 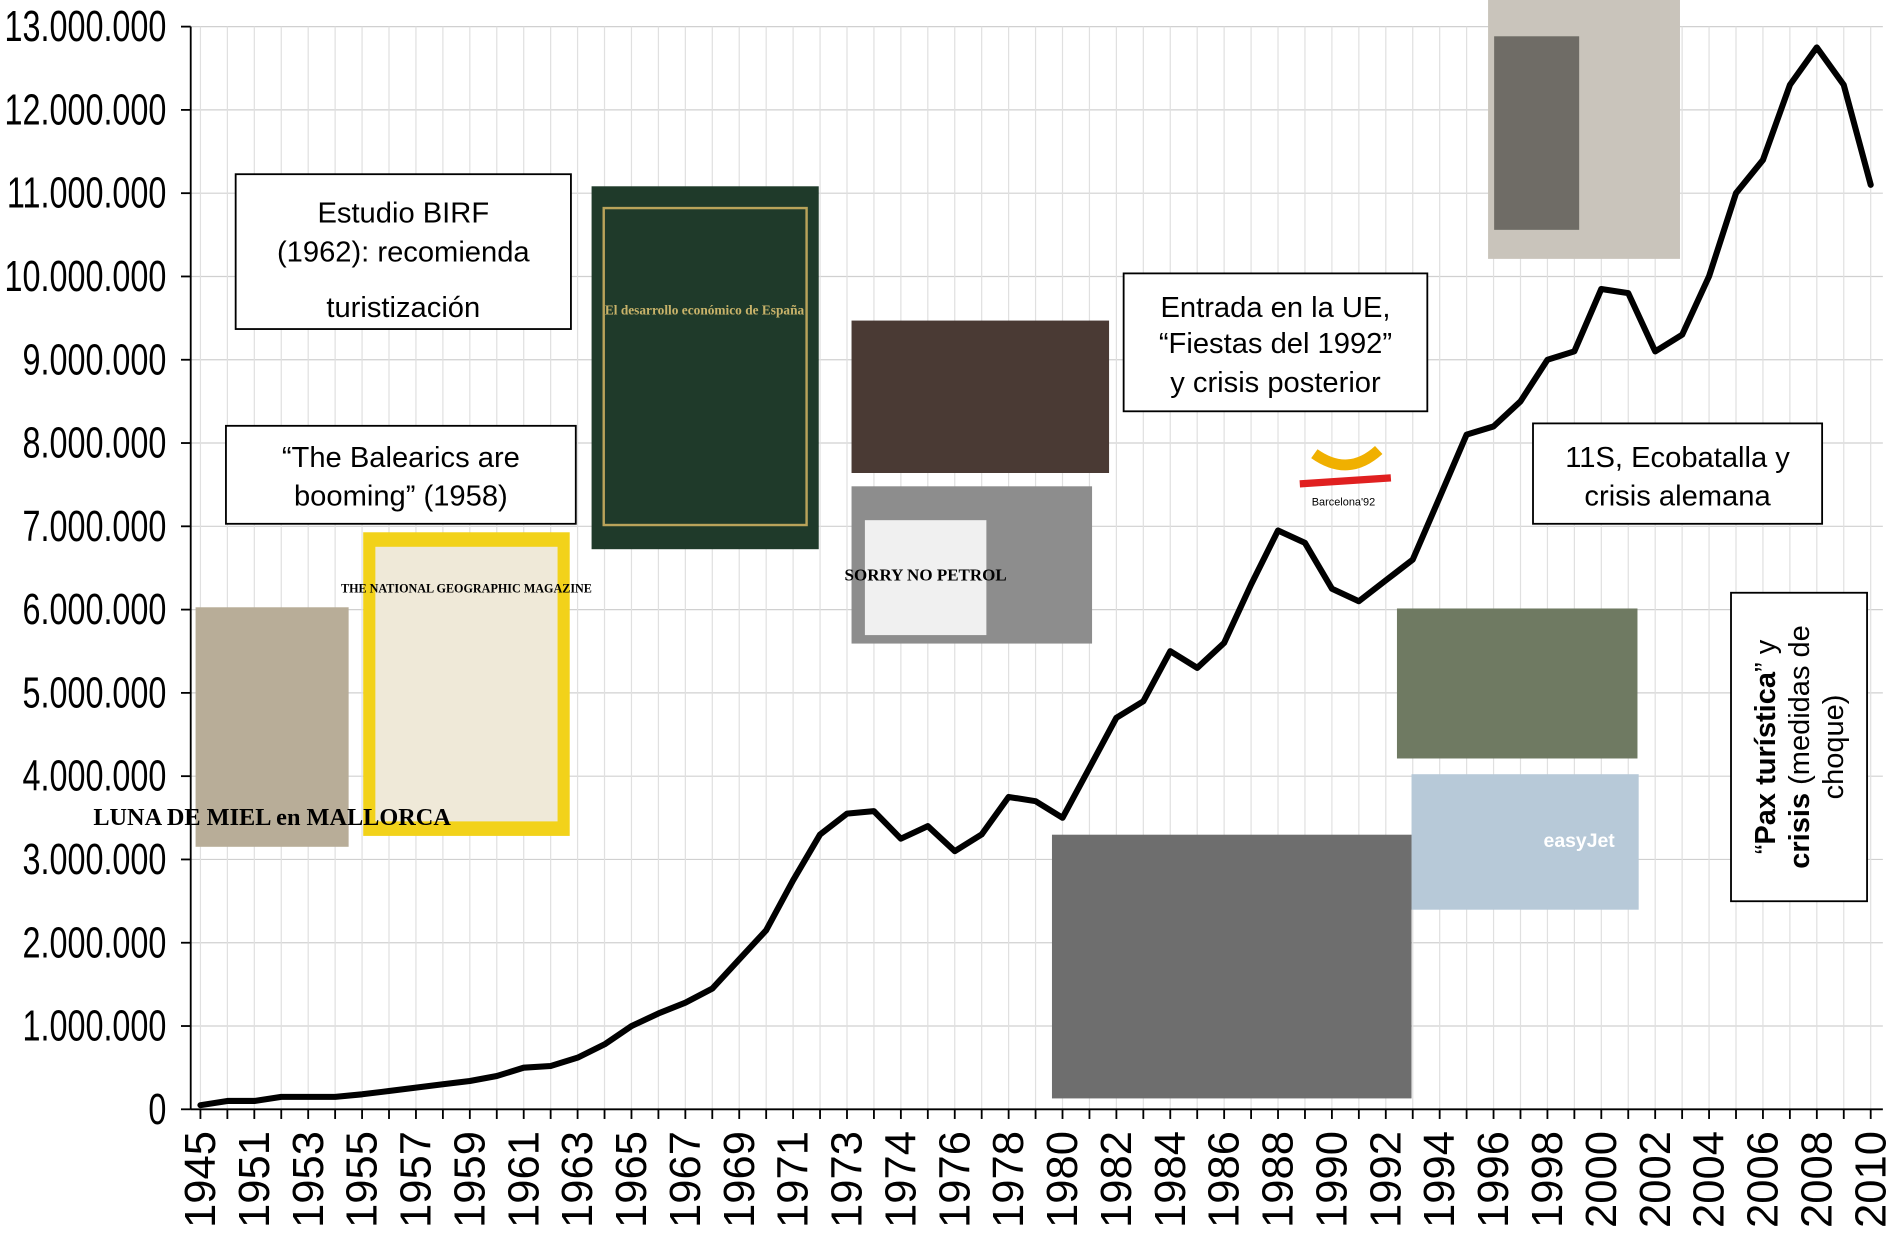 What do you see at coordinates (846, 1179) in the screenshot?
I see `x-tick-label: 1973` at bounding box center [846, 1179].